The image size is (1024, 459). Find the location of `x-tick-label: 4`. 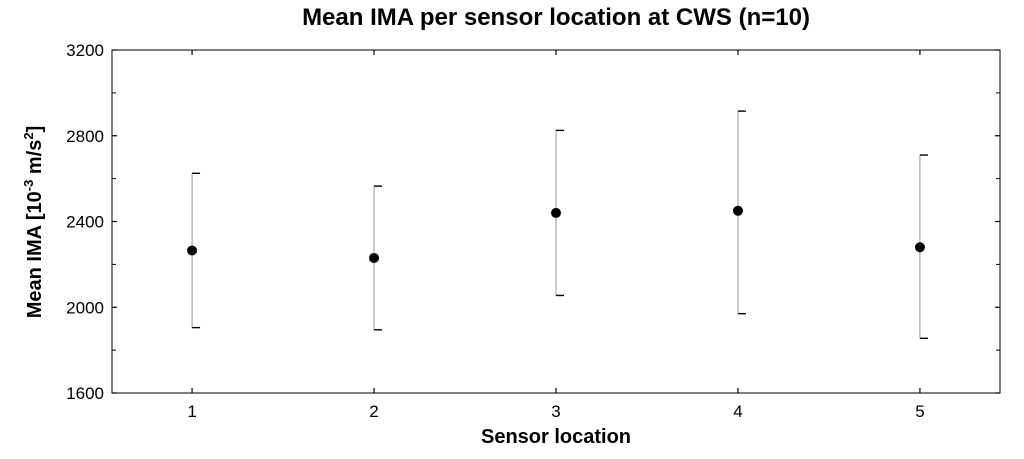

x-tick-label: 4 is located at coordinates (737, 411).